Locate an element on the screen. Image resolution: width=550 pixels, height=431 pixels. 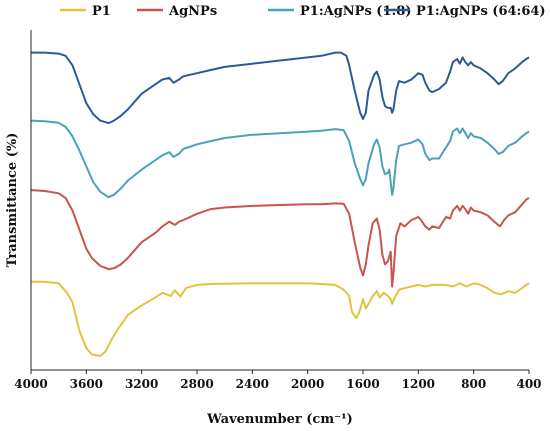
x-axis-ticks: 4000 3600 3200 2800 2400 2000 1600 1200 800 400 is located at coordinates (278, 380).